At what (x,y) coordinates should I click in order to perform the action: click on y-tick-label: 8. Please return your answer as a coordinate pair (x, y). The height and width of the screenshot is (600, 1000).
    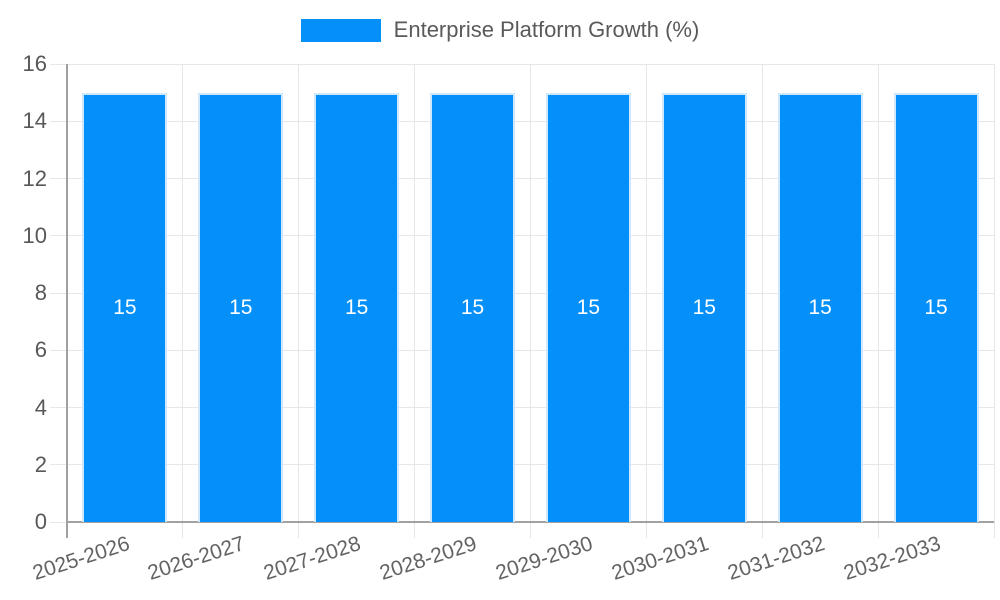
    Looking at the image, I should click on (40, 292).